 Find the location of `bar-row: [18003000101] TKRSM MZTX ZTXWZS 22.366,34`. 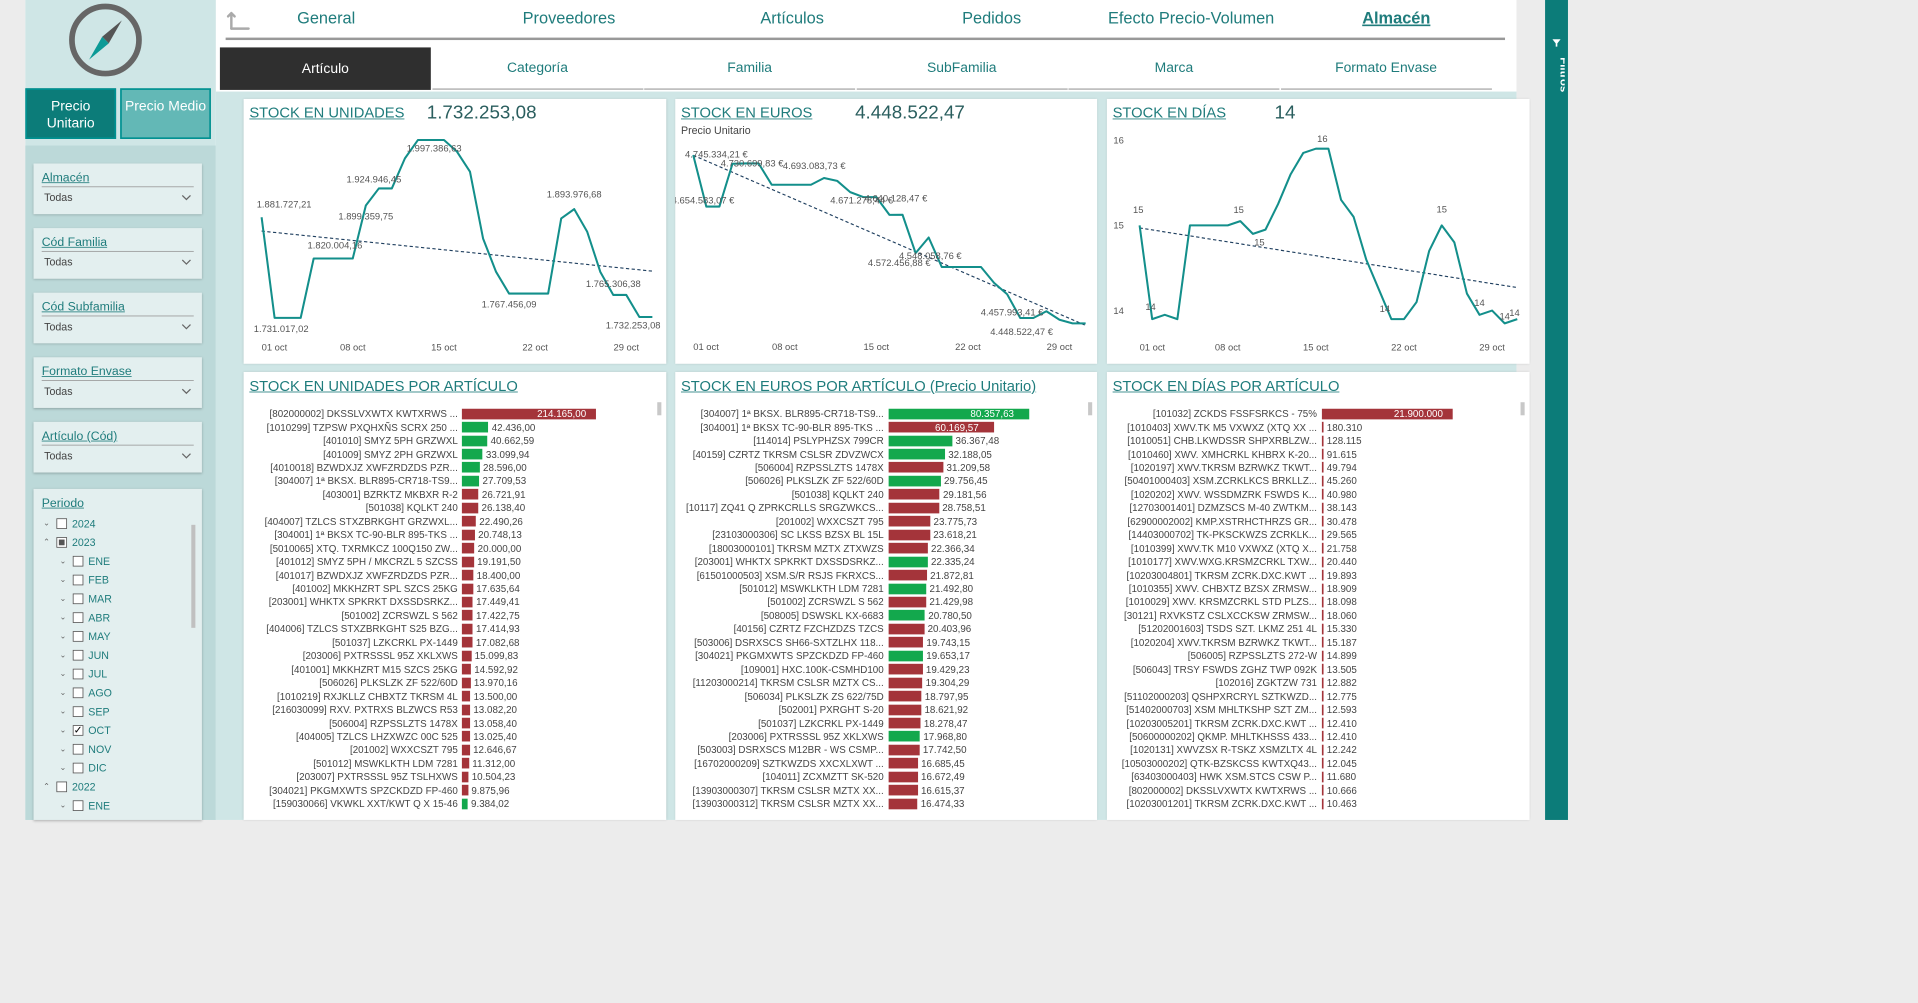

bar-row: [18003000101] TKRSM MZTX ZTXWZS 22.366,34 is located at coordinates (879, 548).